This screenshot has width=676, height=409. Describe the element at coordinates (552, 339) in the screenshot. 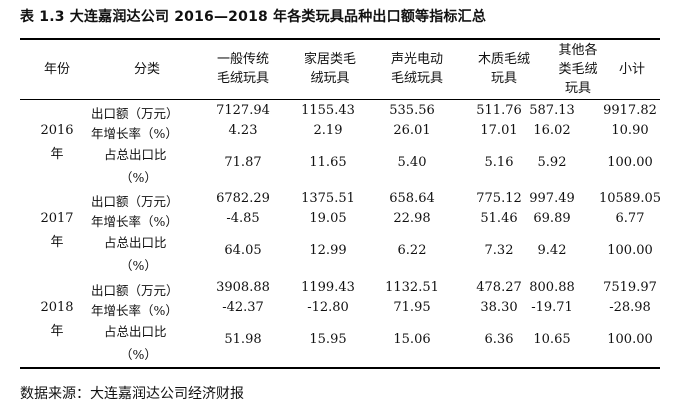

I see `value-cell: 10.65` at that location.